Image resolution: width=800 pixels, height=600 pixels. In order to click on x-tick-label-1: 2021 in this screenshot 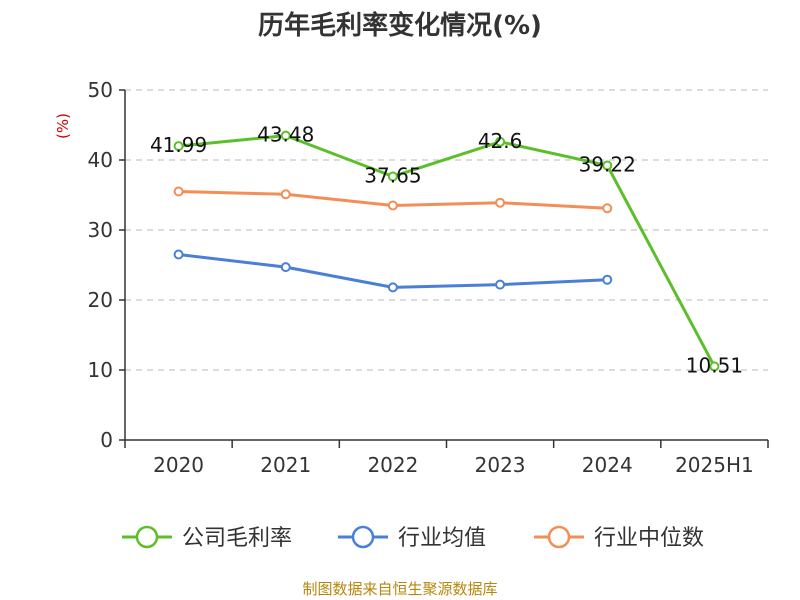, I will do `click(285, 465)`.